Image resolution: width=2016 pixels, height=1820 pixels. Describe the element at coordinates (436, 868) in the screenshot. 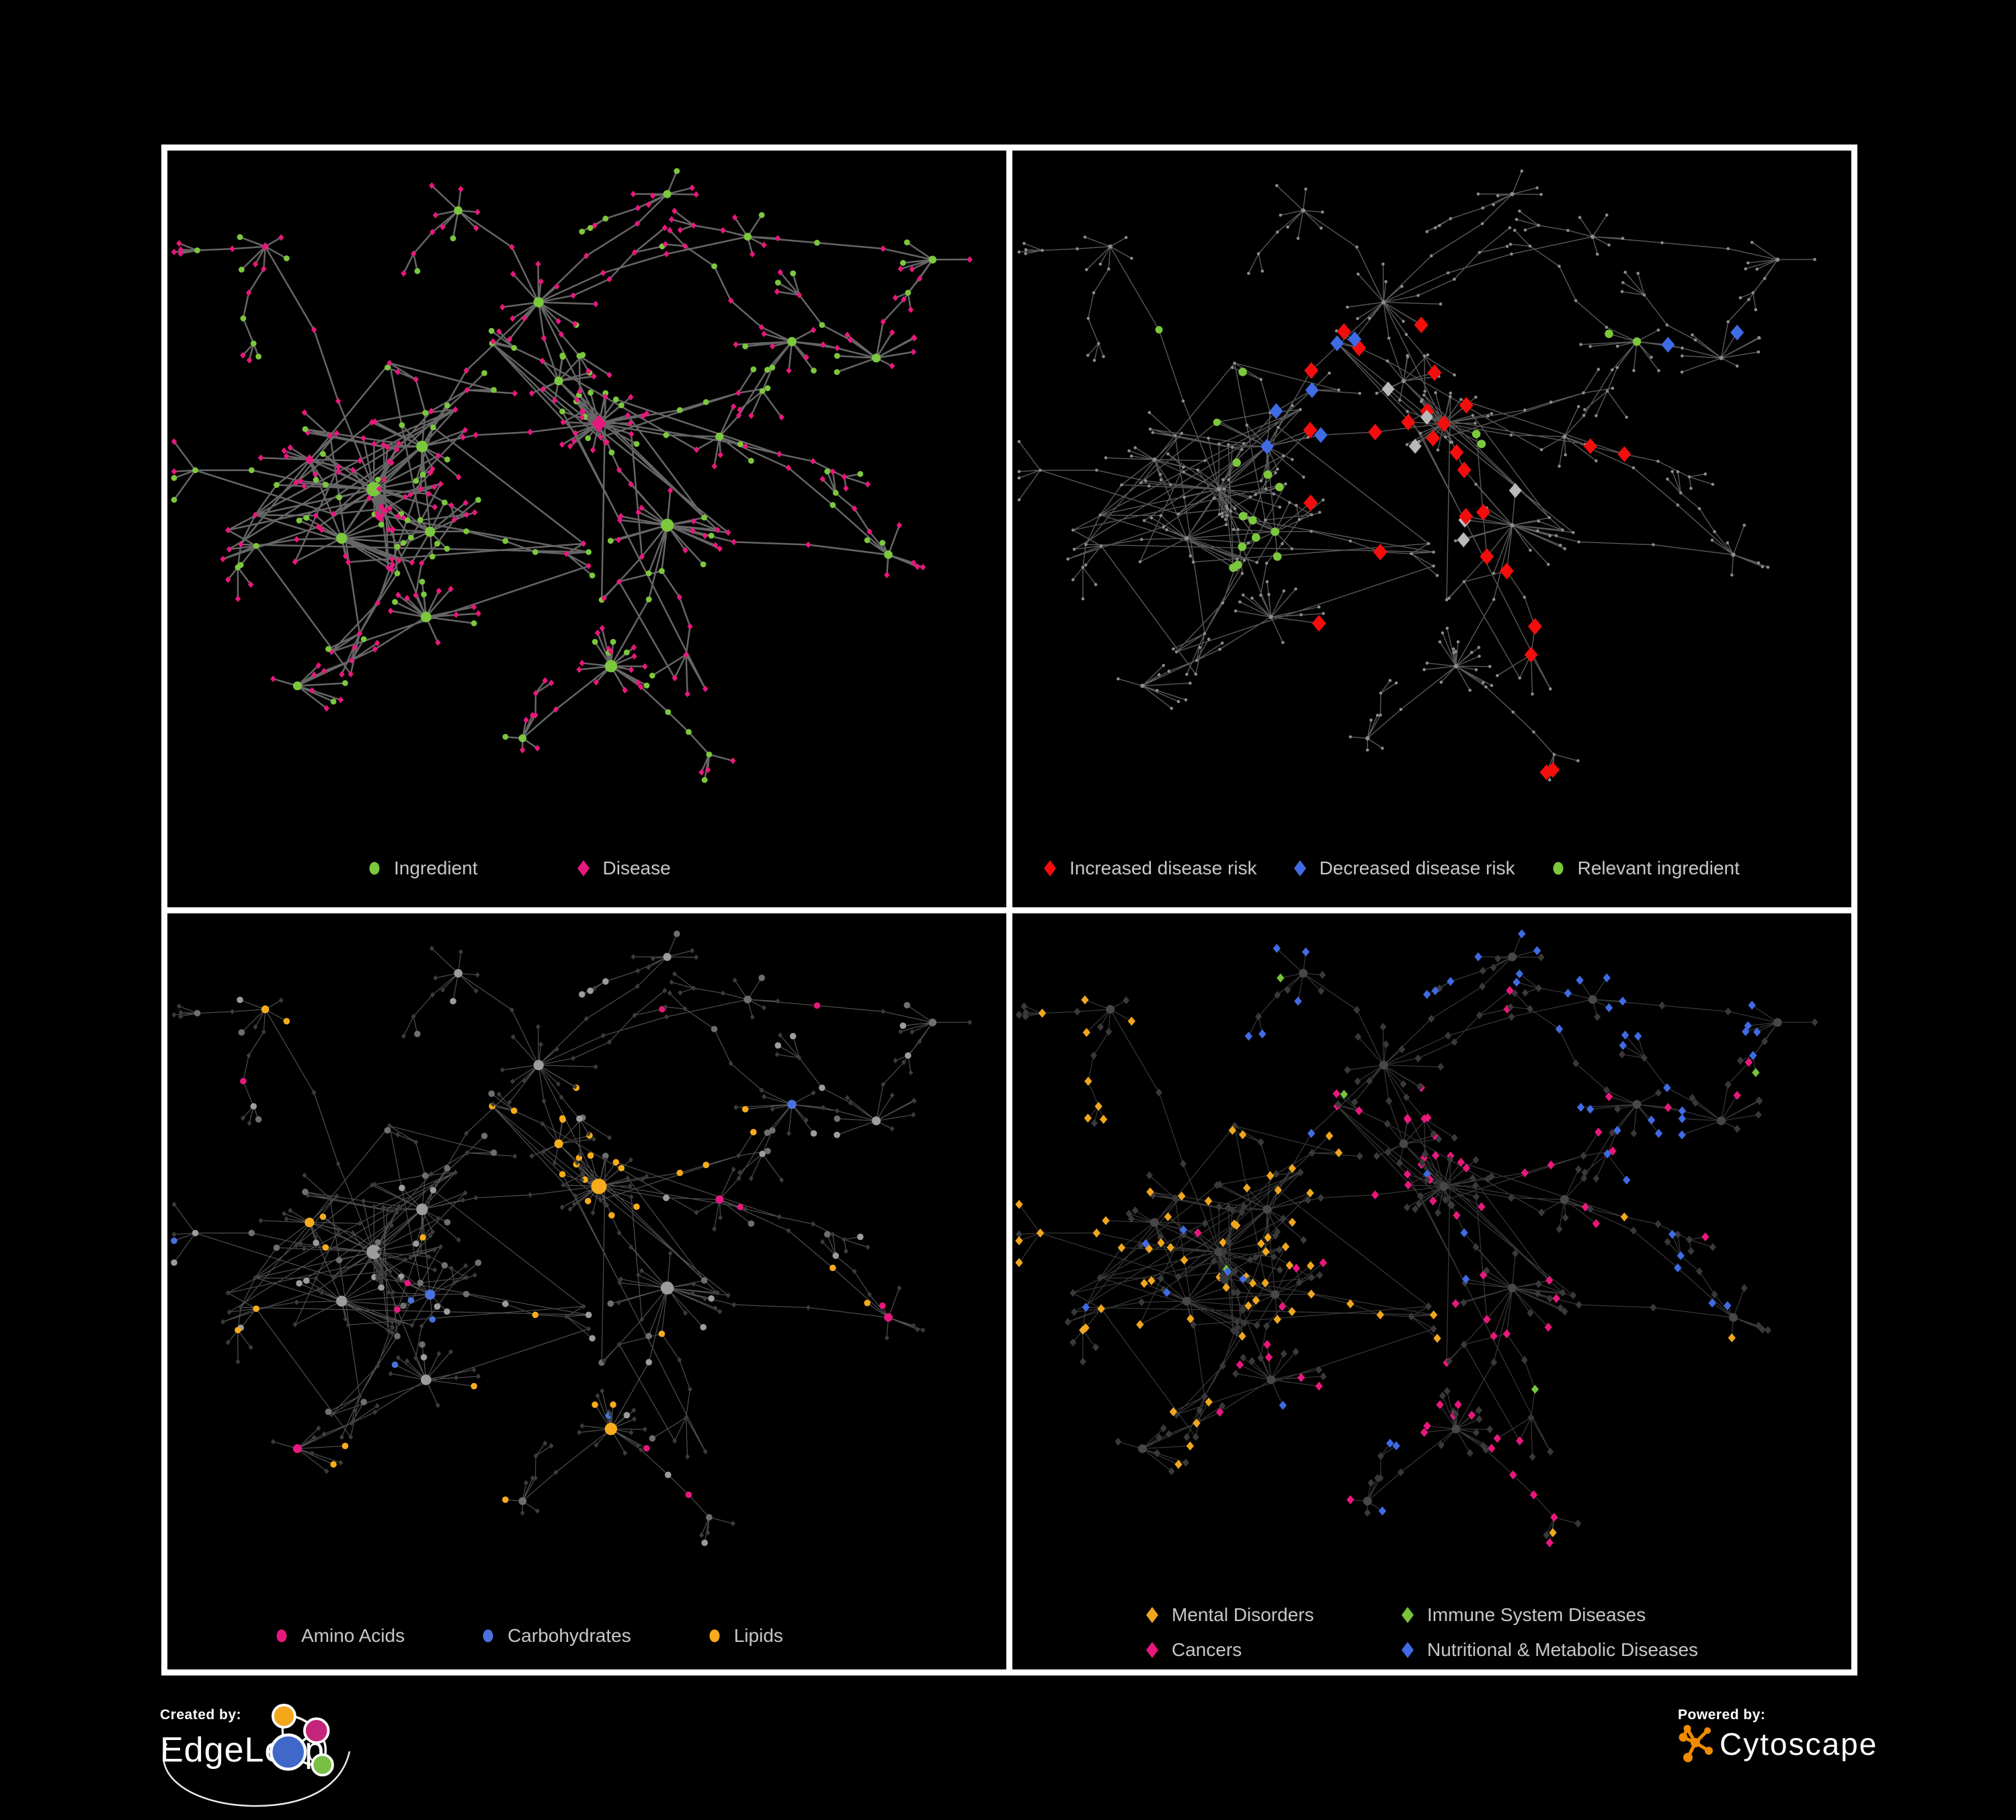

I see `legend-label: Ingredient` at that location.